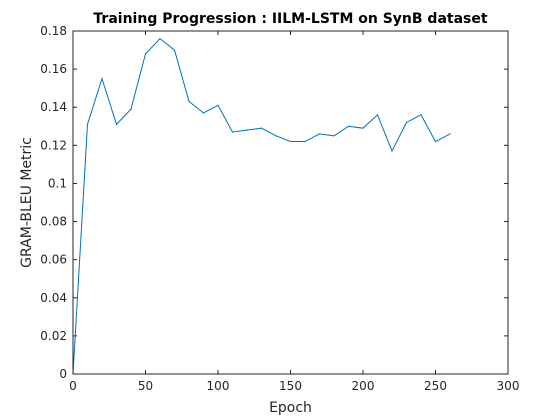 This screenshot has height=420, width=560. I want to click on y-tick-label: 0.16, so click(53, 69).